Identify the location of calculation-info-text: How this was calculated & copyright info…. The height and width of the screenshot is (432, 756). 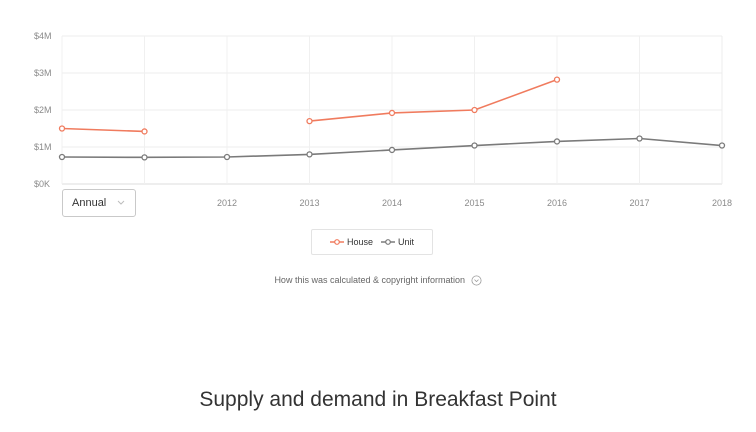
(370, 280).